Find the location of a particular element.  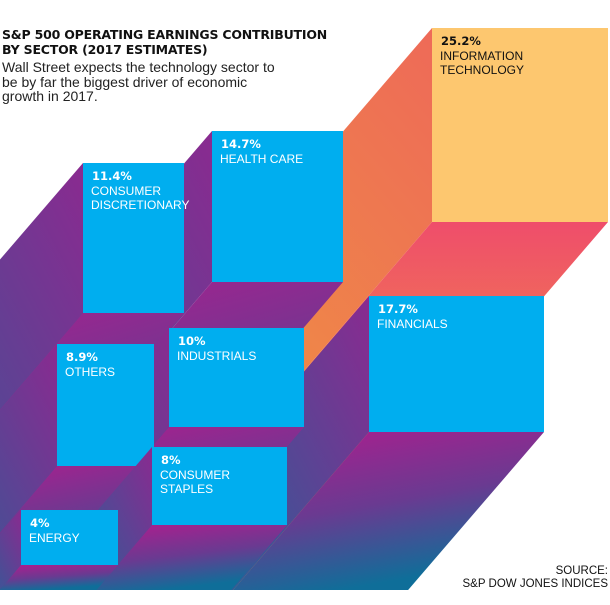

others-block is located at coordinates (105, 405).